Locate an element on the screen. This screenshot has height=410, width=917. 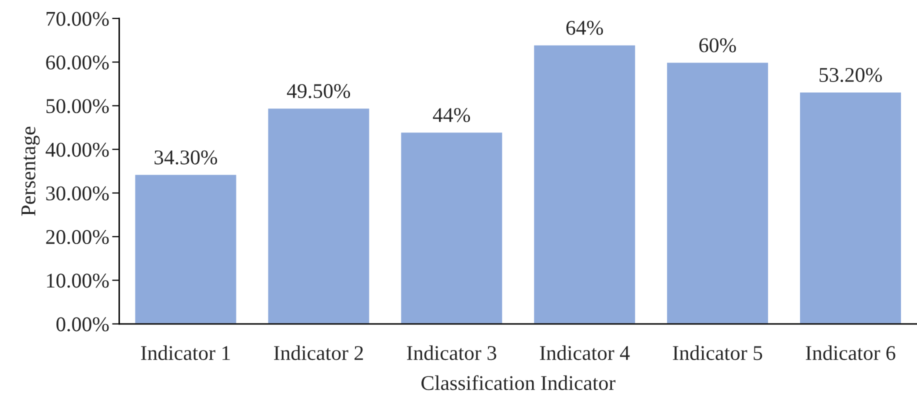
data-label: 44% is located at coordinates (451, 115).